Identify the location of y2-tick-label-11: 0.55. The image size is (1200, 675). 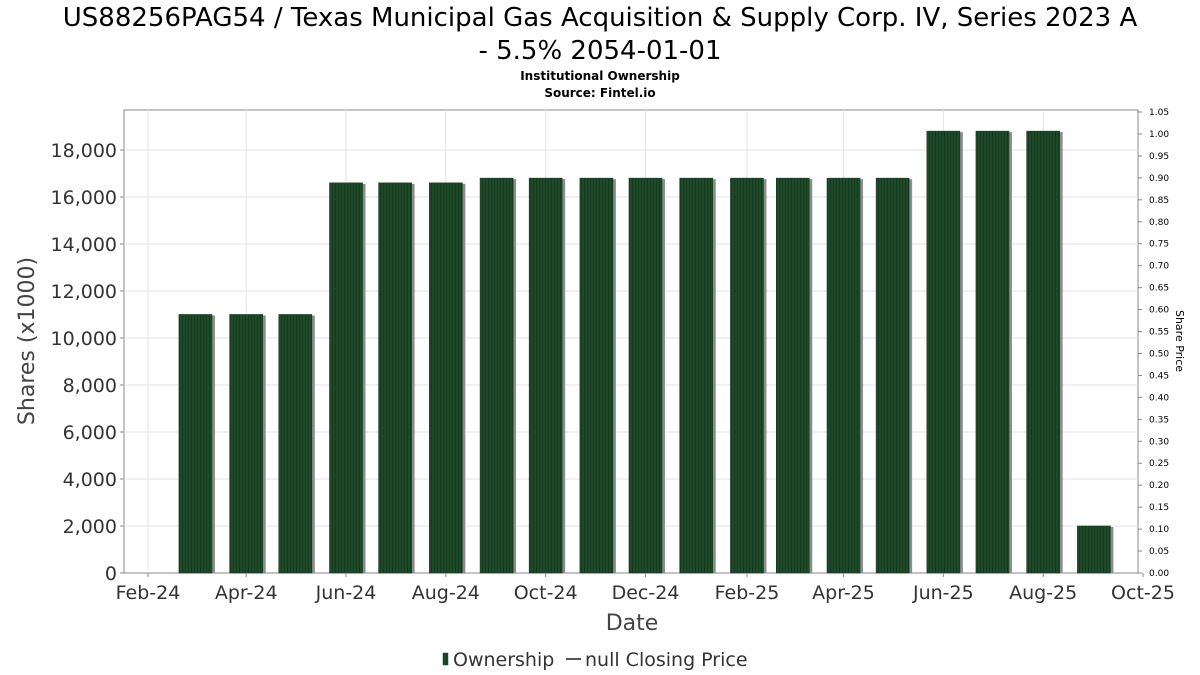
(1159, 333).